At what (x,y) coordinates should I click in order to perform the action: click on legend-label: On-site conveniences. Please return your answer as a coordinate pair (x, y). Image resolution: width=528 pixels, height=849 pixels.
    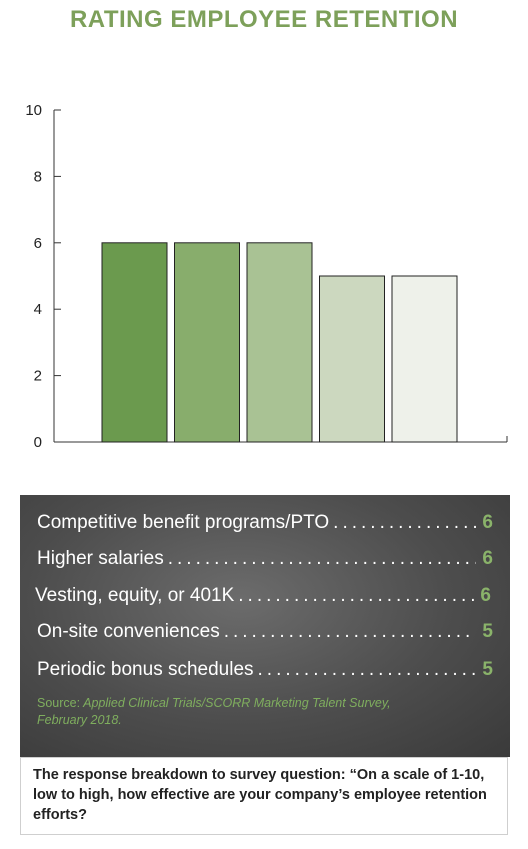
    Looking at the image, I should click on (128, 631).